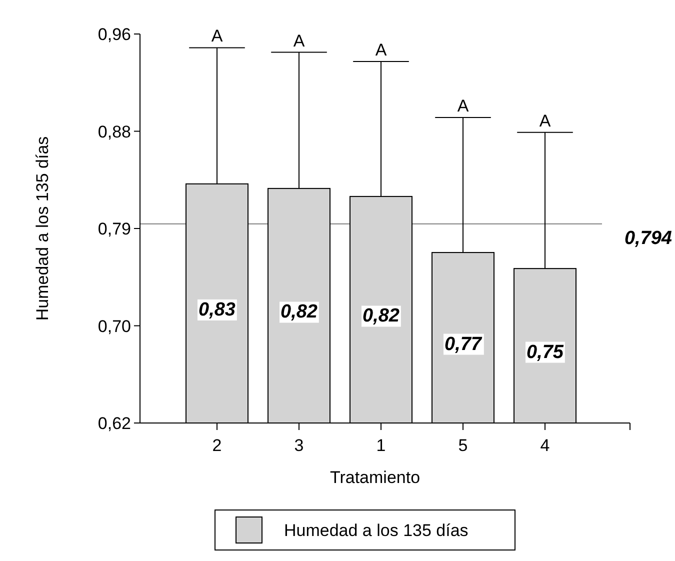 The width and height of the screenshot is (675, 561). I want to click on x-tick-label: 3, so click(299, 445).